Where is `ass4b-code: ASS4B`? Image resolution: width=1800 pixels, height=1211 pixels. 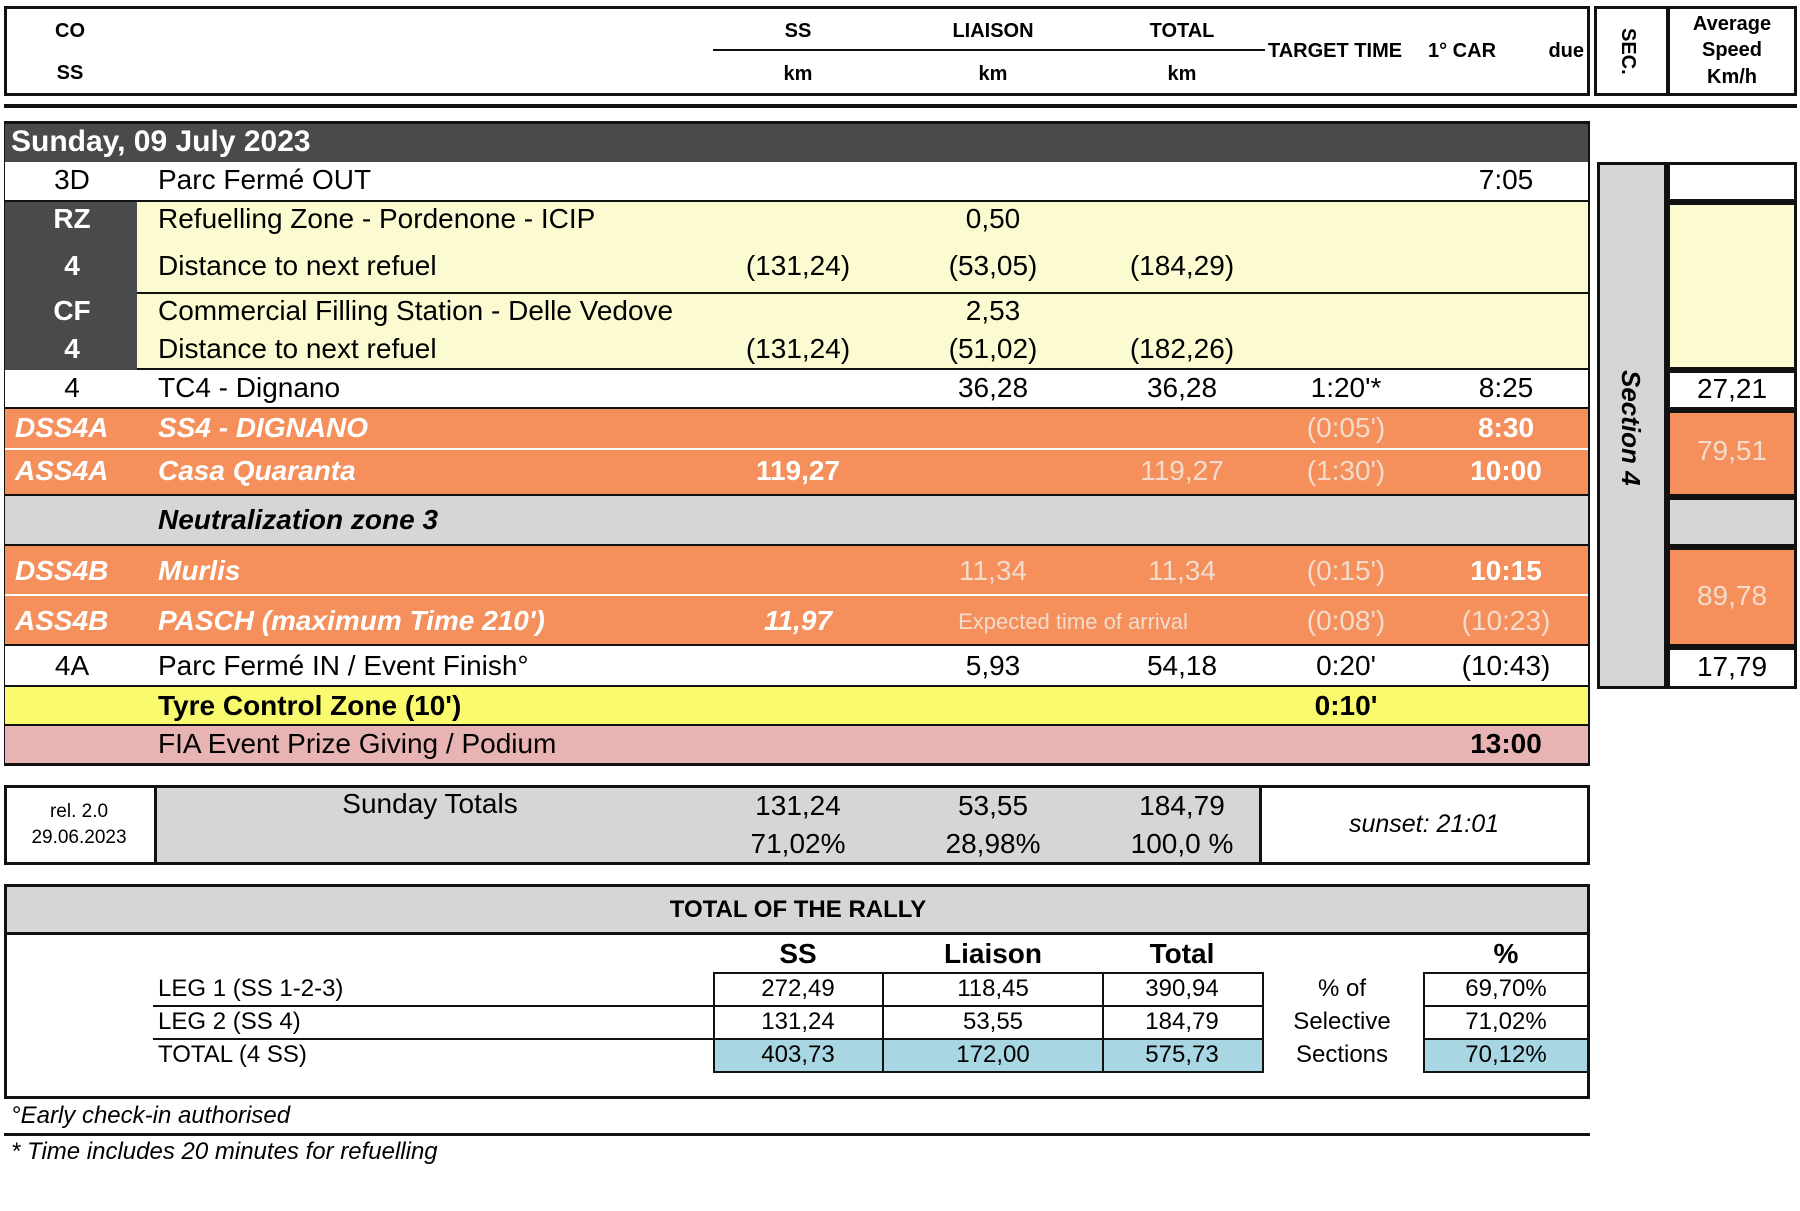
ass4b-code: ASS4B is located at coordinates (62, 620).